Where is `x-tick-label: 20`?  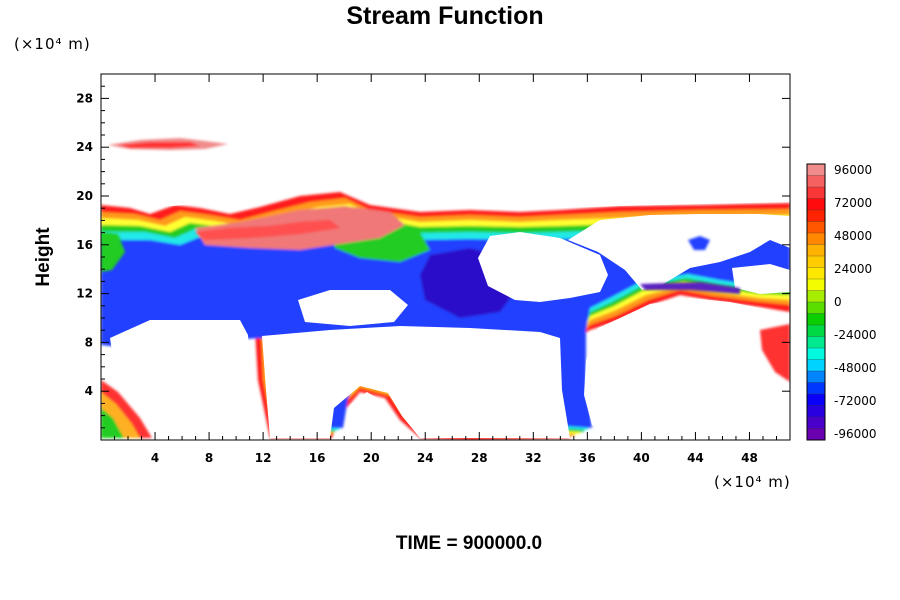 x-tick-label: 20 is located at coordinates (371, 458).